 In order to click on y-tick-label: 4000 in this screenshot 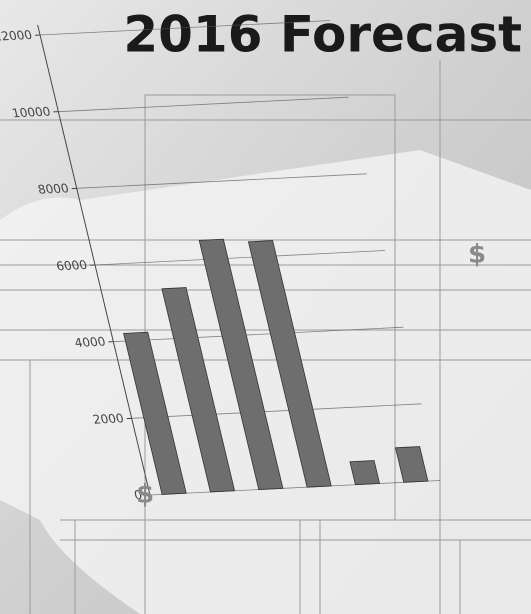, I will do `click(90, 342)`.